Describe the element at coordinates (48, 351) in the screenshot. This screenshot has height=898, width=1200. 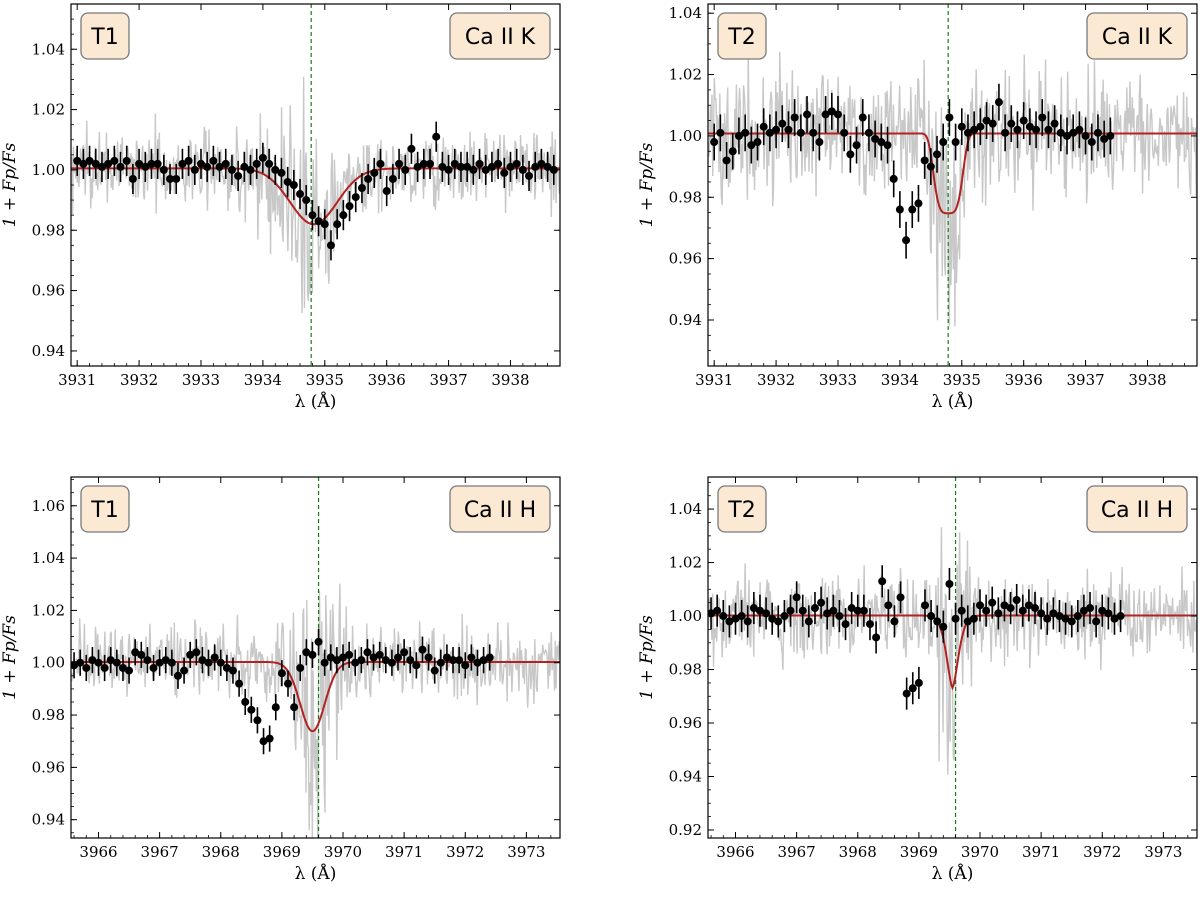
I see `y-tick-label: 0.94` at that location.